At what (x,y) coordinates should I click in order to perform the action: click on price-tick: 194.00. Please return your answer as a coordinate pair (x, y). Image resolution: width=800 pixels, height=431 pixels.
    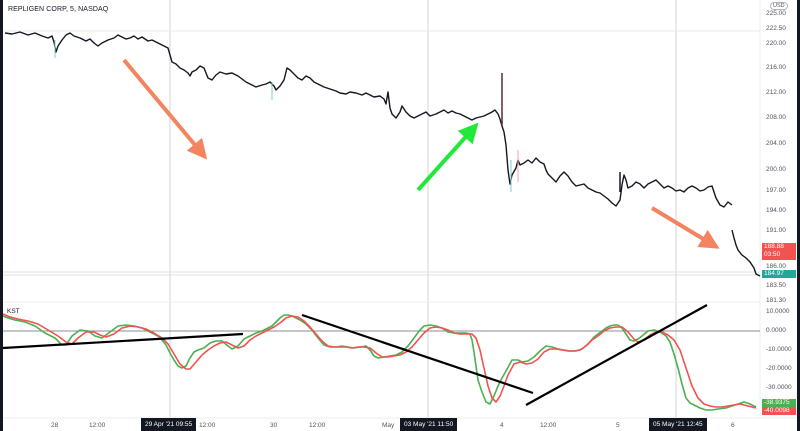
    Looking at the image, I should click on (776, 210).